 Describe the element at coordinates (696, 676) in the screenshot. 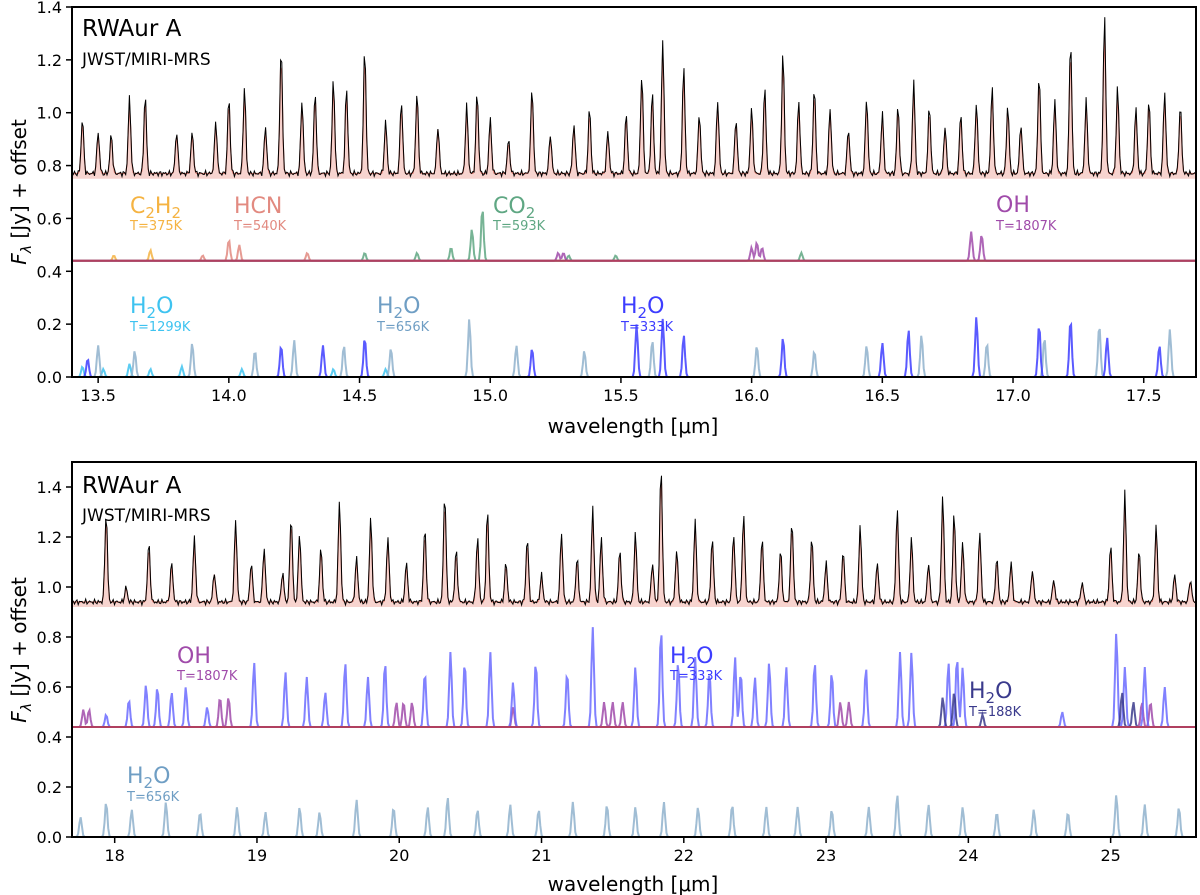

I see `bottom-temp-h2o-cool: T=333K` at that location.